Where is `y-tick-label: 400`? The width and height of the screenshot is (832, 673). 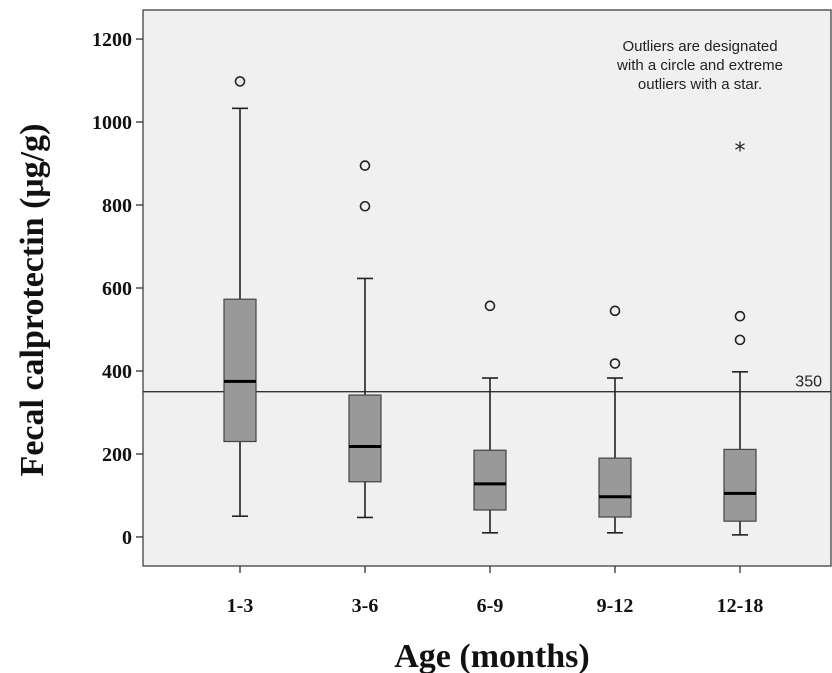
y-tick-label: 400 is located at coordinates (117, 372).